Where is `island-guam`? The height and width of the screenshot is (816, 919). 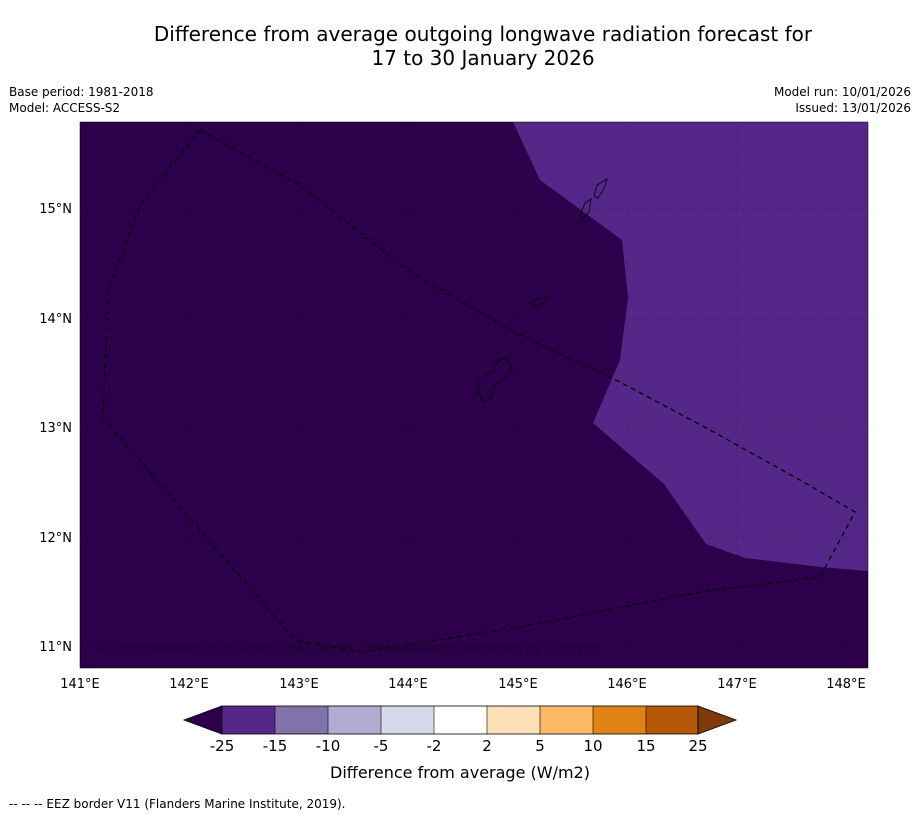 island-guam is located at coordinates (495, 380).